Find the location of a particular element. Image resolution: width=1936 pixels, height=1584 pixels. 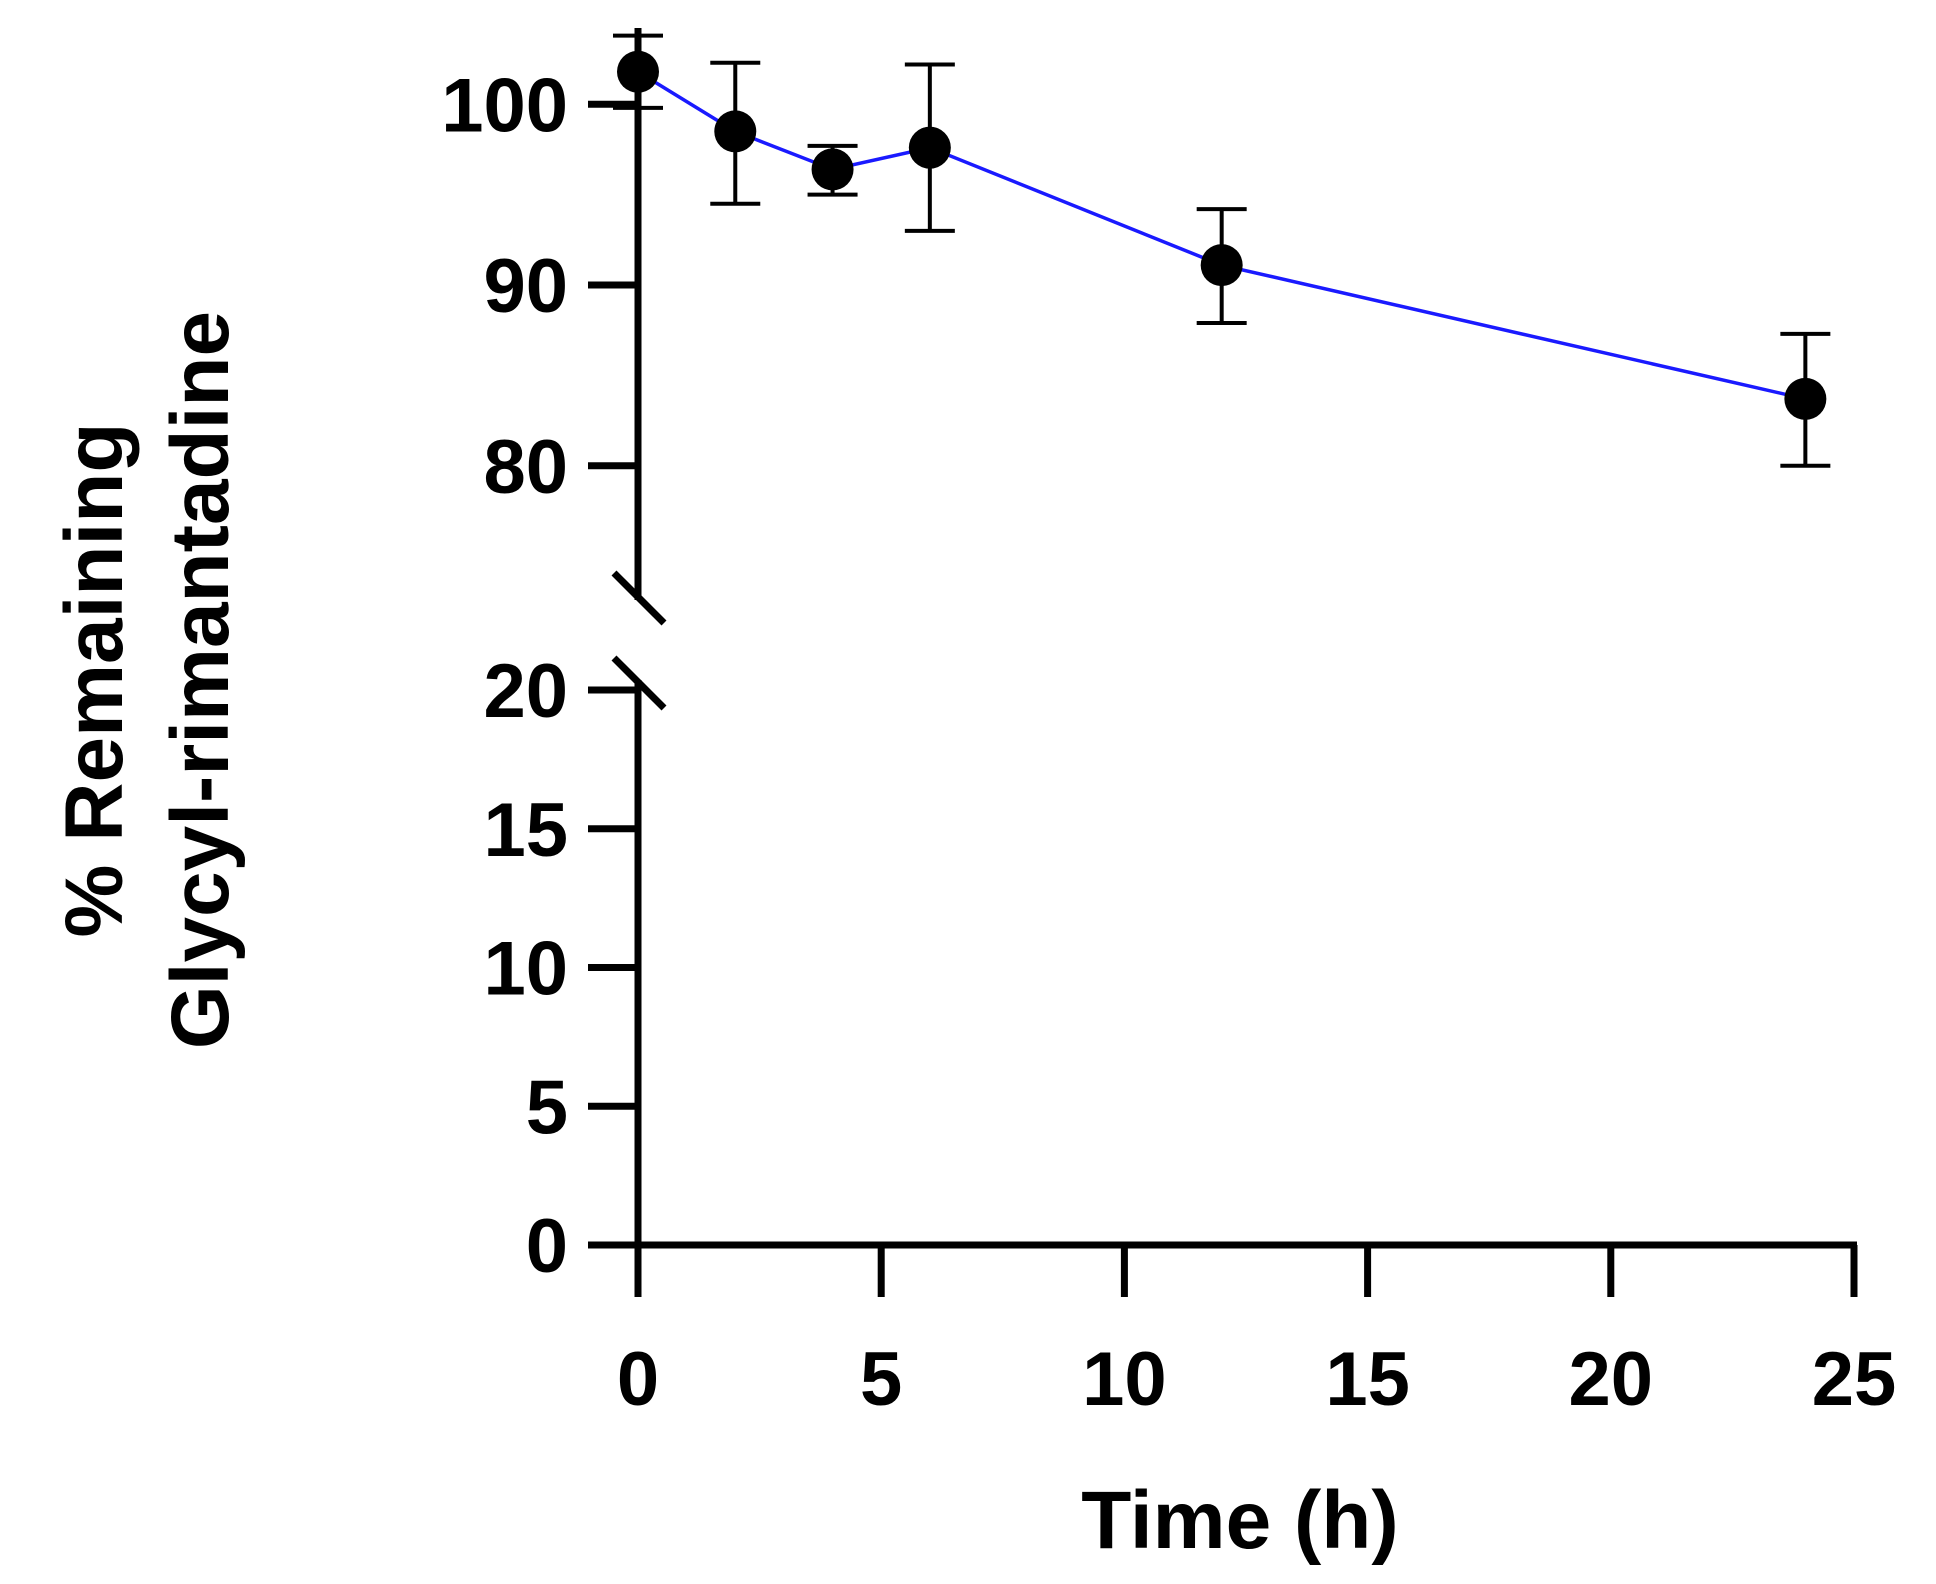

x-axis-title: Time (h) is located at coordinates (1239, 1520).